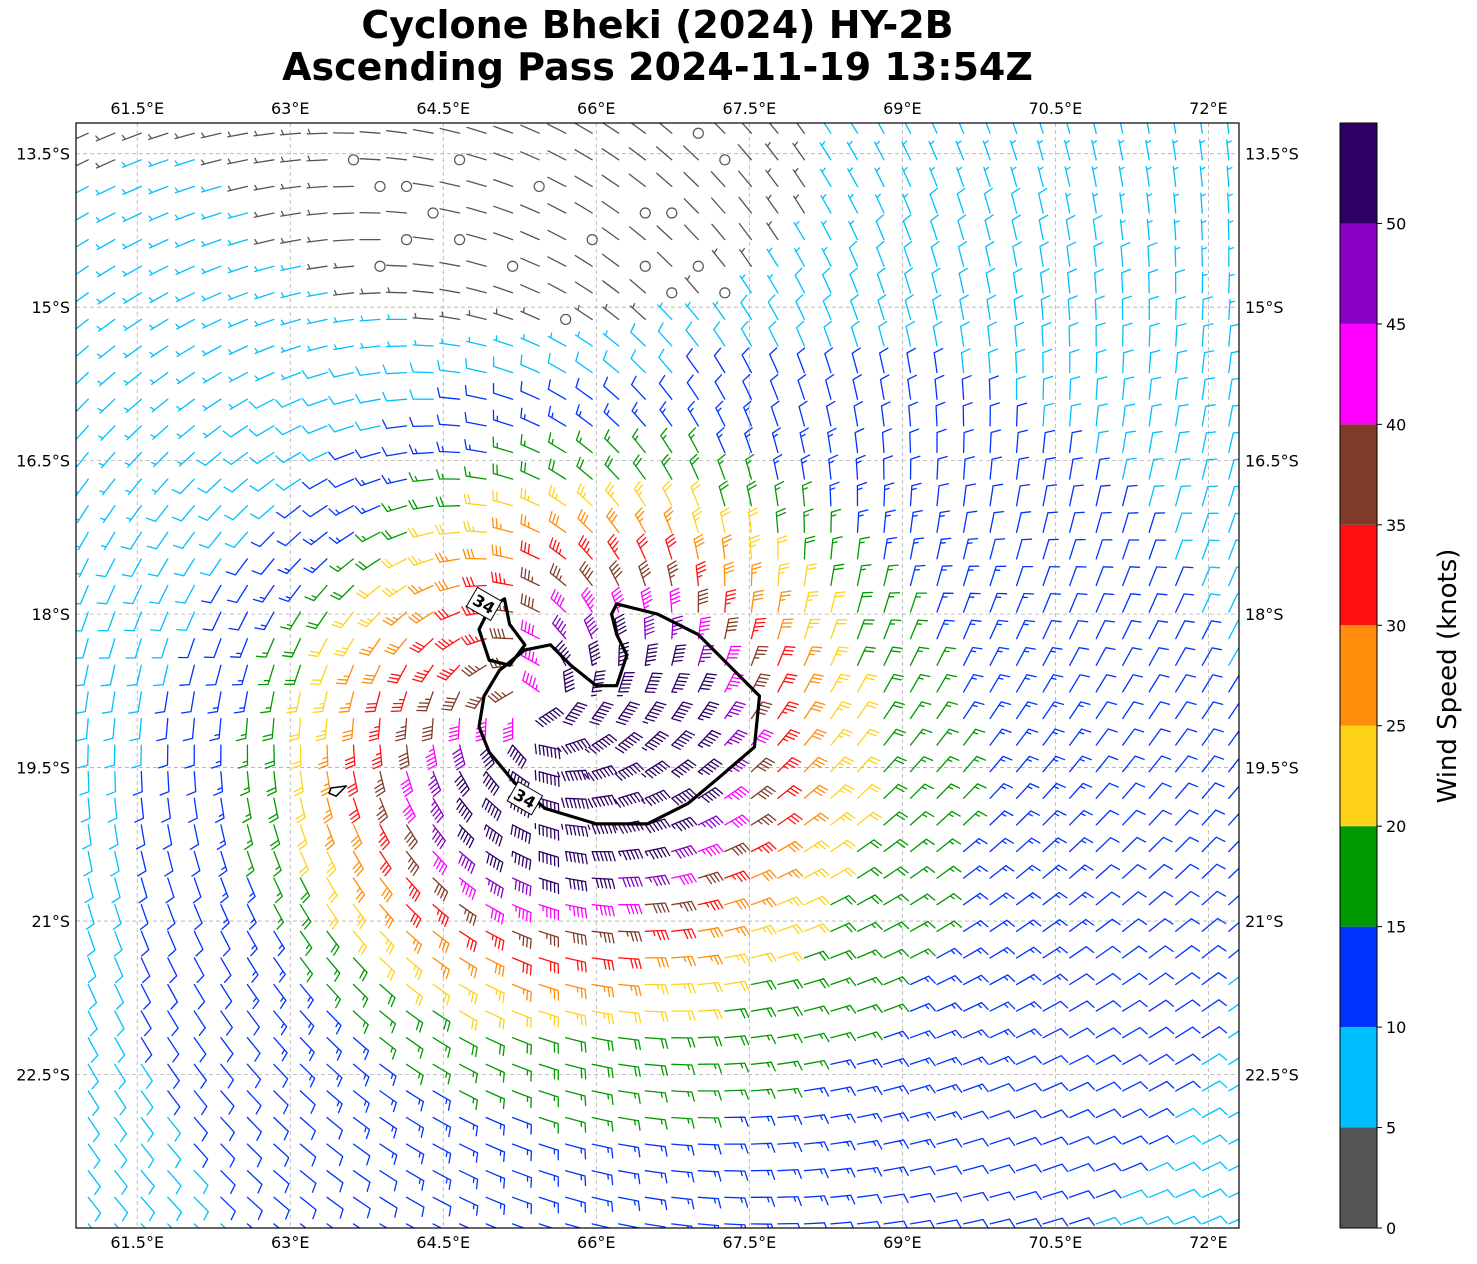 This screenshot has width=1477, height=1264. I want to click on colorbar-tick-label: 5, so click(1391, 1128).